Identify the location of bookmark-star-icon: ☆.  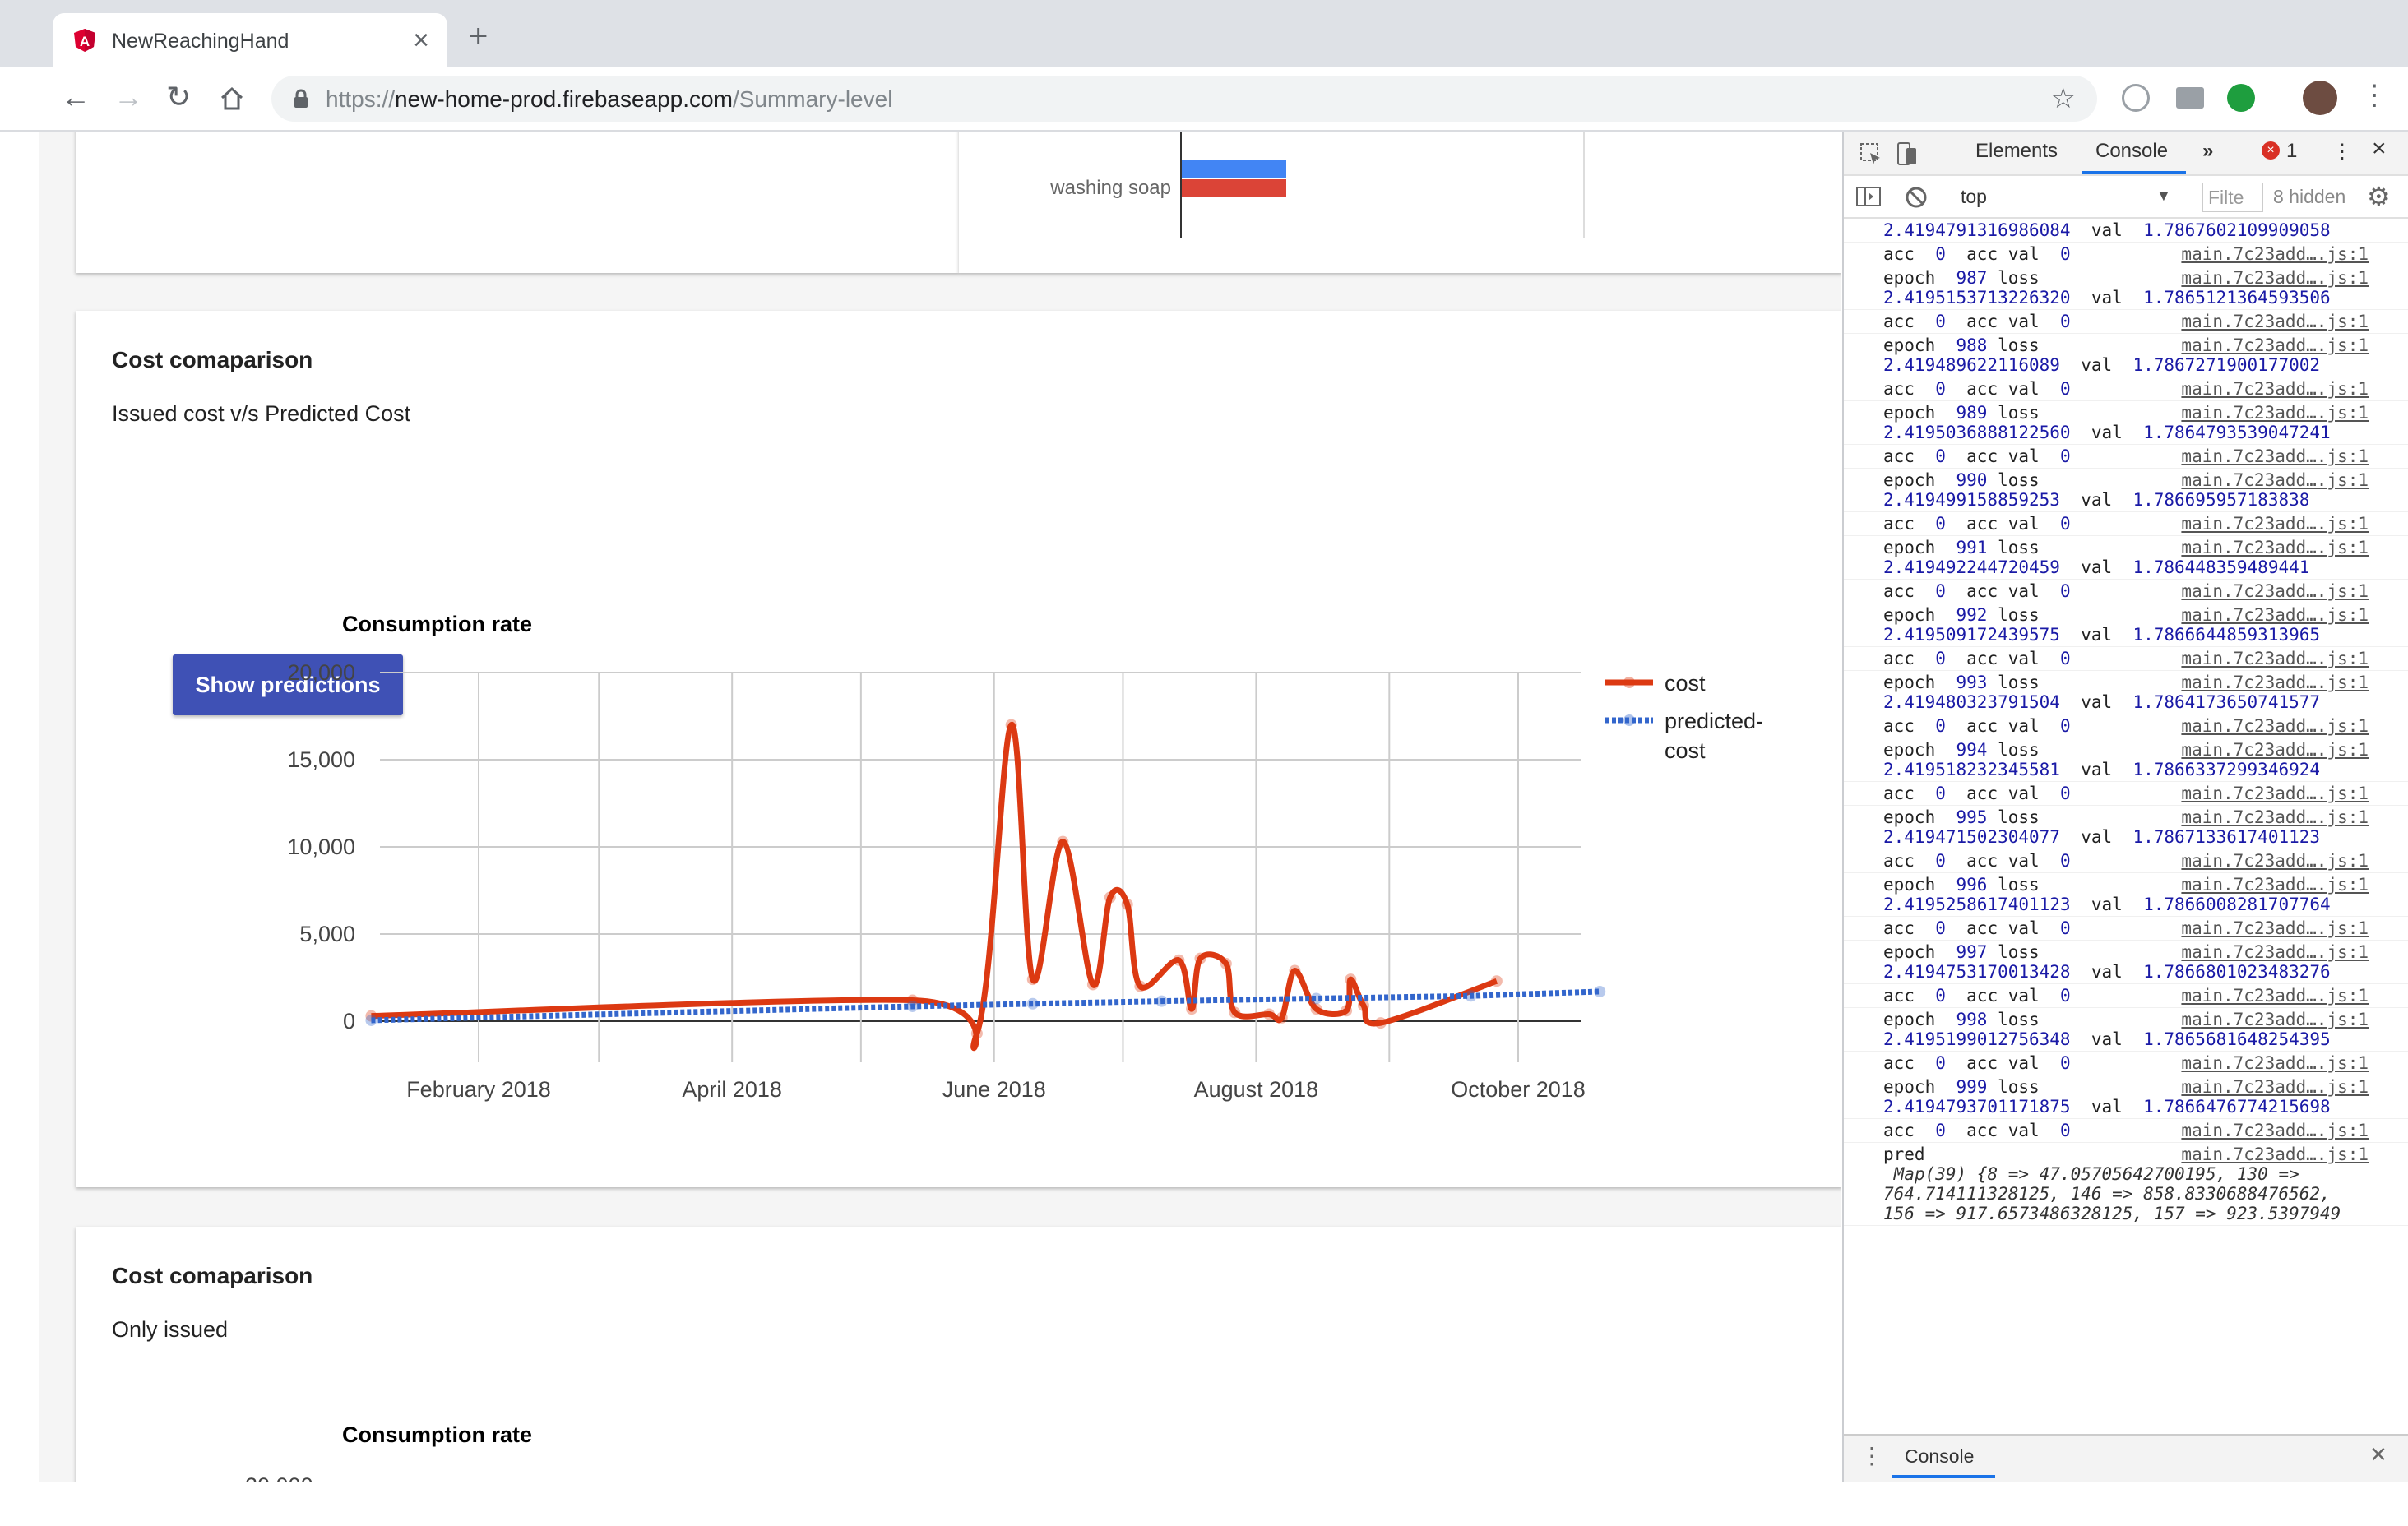
(2063, 98).